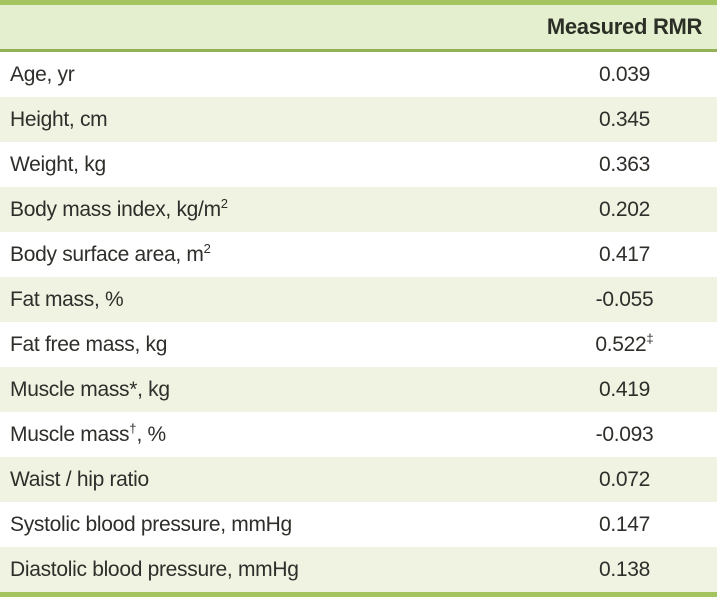 This screenshot has width=717, height=605. What do you see at coordinates (151, 524) in the screenshot?
I see `row-label: Systolic blood pressure, mmHg` at bounding box center [151, 524].